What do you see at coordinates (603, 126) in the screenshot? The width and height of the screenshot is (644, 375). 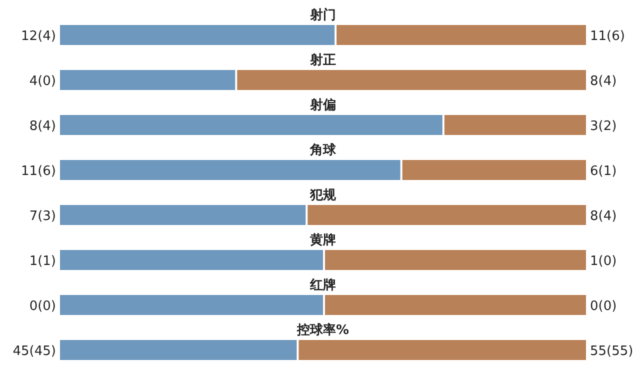 I see `text: 3(2)` at bounding box center [603, 126].